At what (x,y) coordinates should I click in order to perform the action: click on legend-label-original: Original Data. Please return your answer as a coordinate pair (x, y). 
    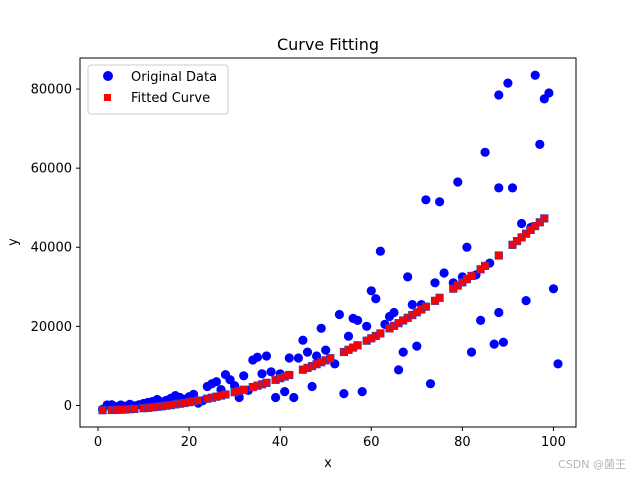
    Looking at the image, I should click on (174, 77).